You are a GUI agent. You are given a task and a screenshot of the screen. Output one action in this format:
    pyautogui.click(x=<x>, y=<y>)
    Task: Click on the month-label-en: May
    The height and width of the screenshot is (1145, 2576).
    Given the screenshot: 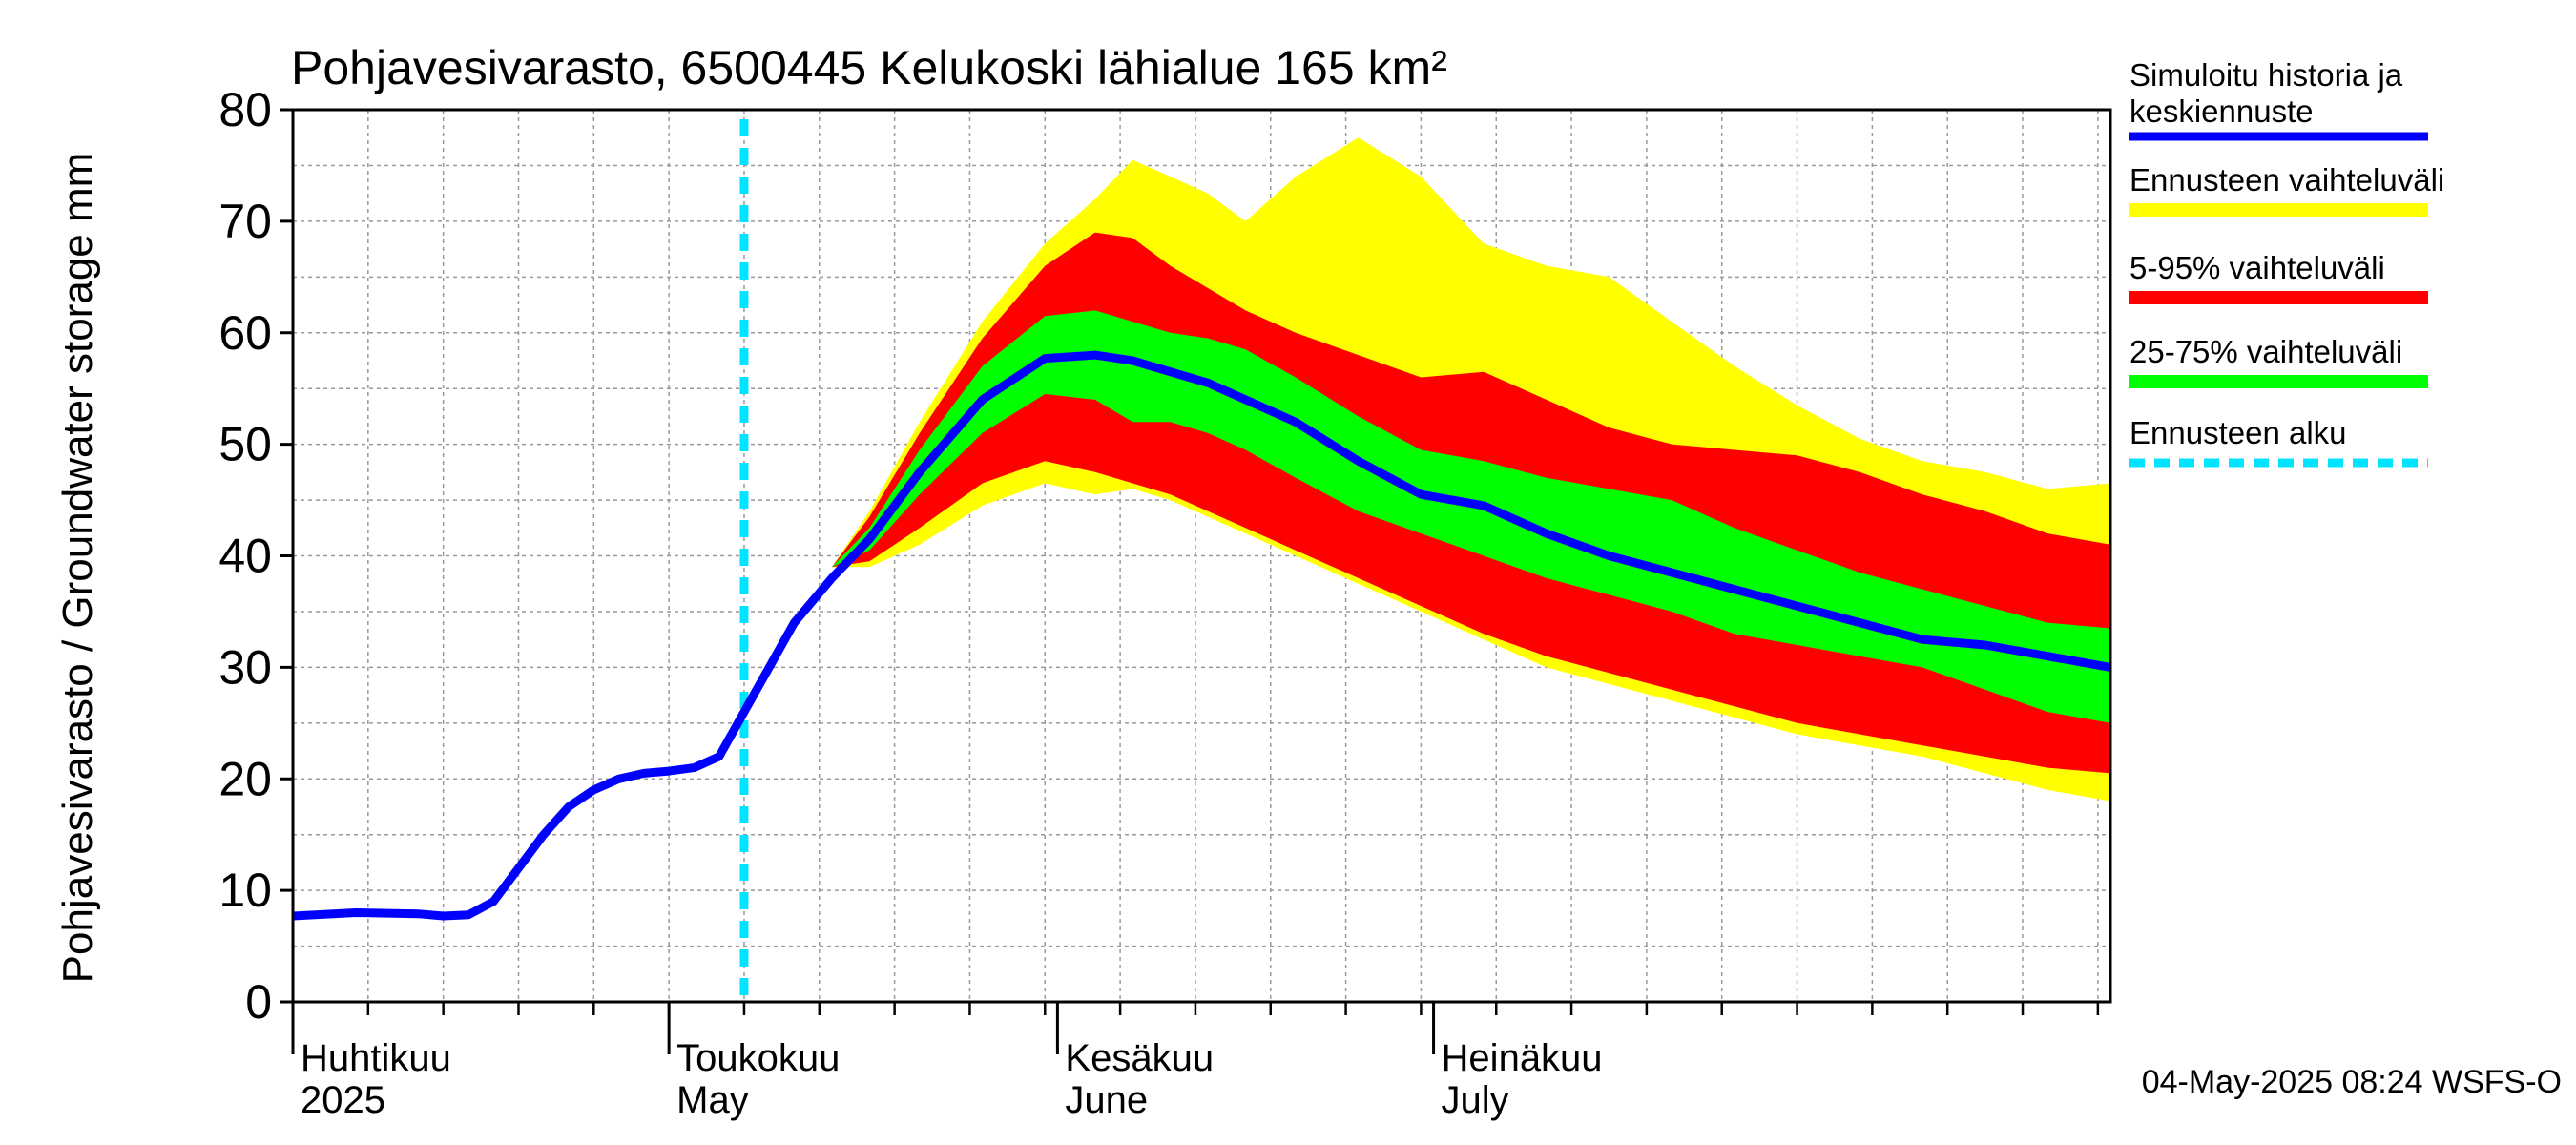 What is the action you would take?
    pyautogui.click(x=712, y=1100)
    